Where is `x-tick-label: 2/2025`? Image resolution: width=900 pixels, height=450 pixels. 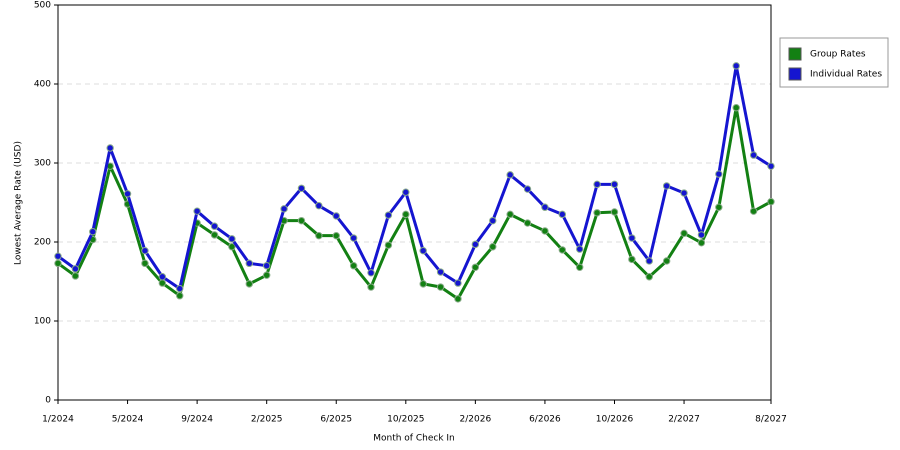 x-tick-label: 2/2025 is located at coordinates (267, 420).